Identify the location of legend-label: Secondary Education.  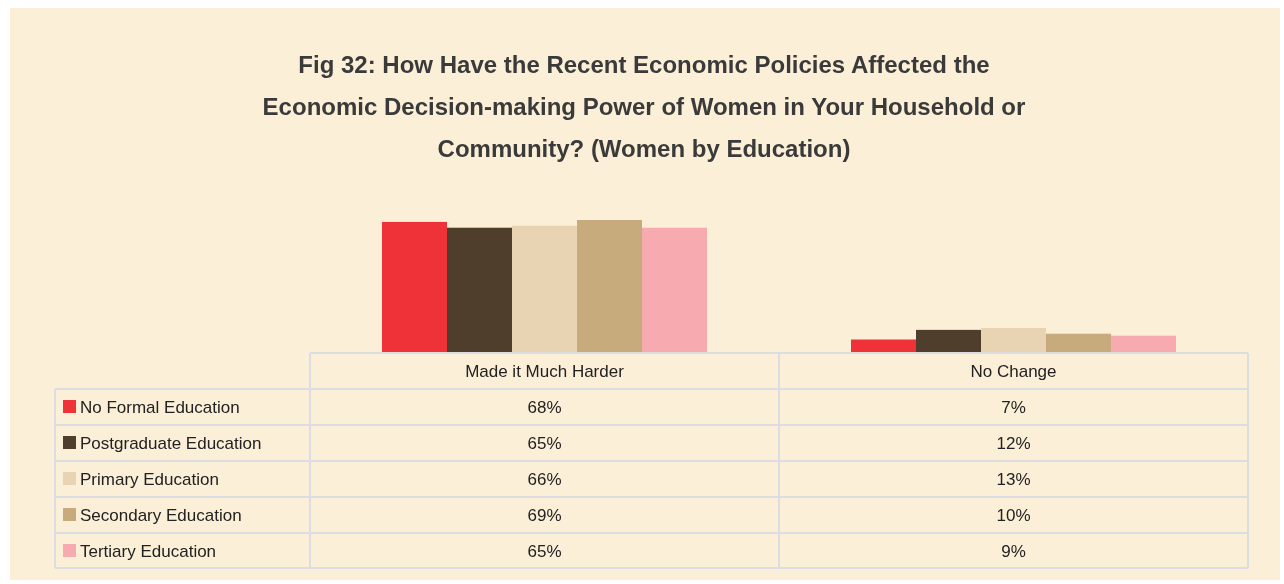
(161, 515).